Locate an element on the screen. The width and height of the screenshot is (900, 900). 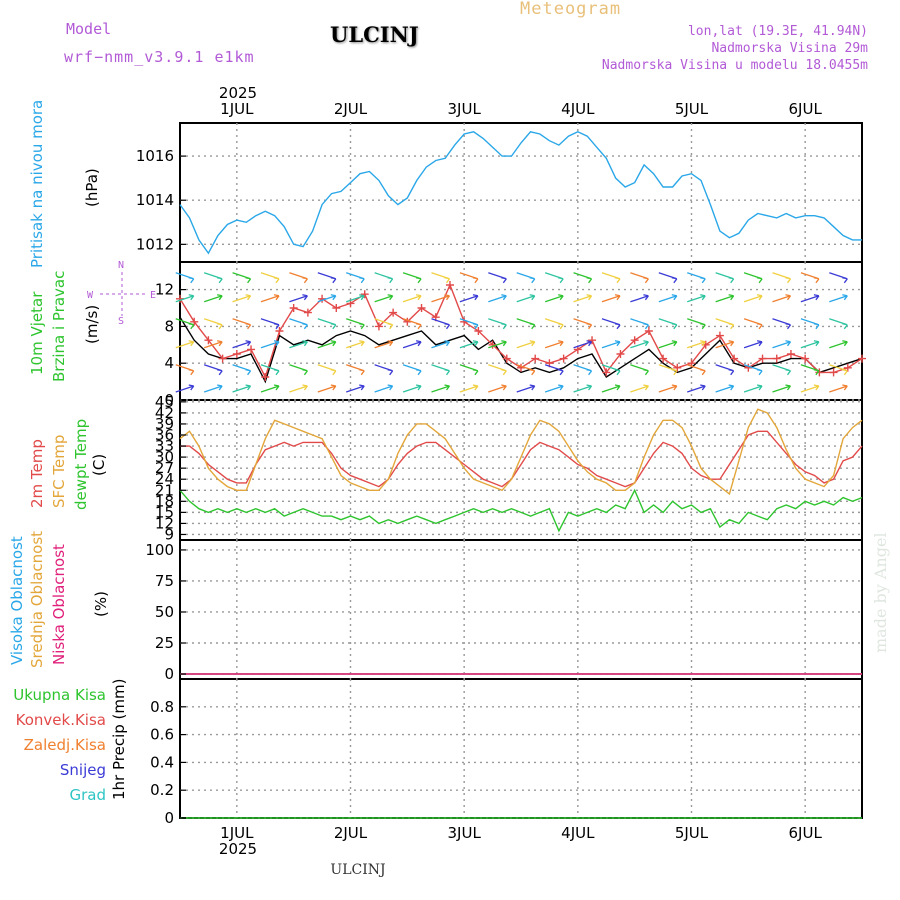
dewpt-line is located at coordinates (521, 510).